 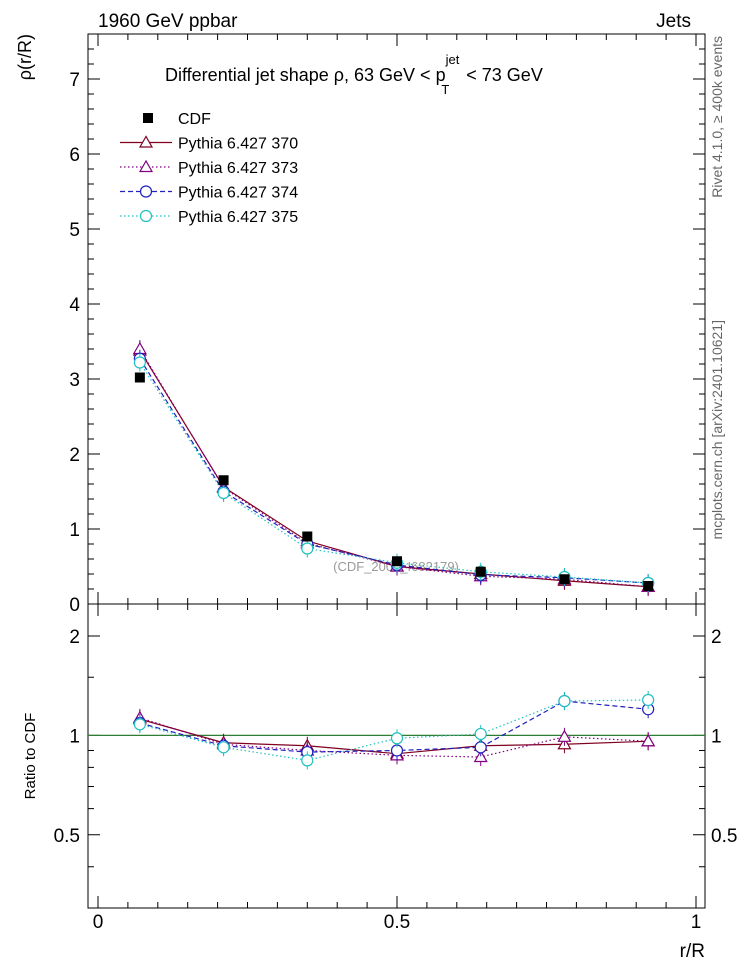 What do you see at coordinates (717, 117) in the screenshot?
I see `rivet-version-label: Rivet 4.1.0, ≥ 400k events` at bounding box center [717, 117].